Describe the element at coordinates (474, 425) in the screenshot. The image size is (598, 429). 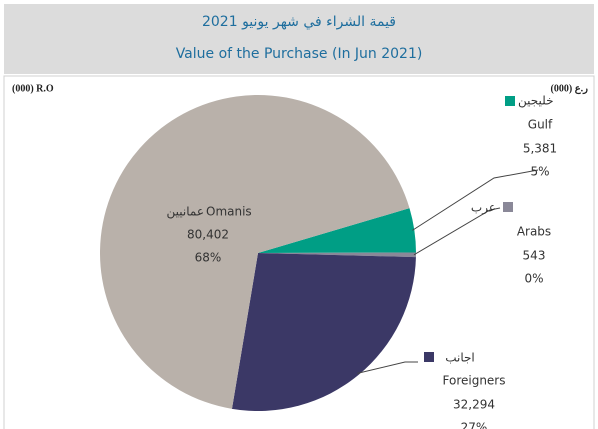
I see `percent-label: 27%` at that location.